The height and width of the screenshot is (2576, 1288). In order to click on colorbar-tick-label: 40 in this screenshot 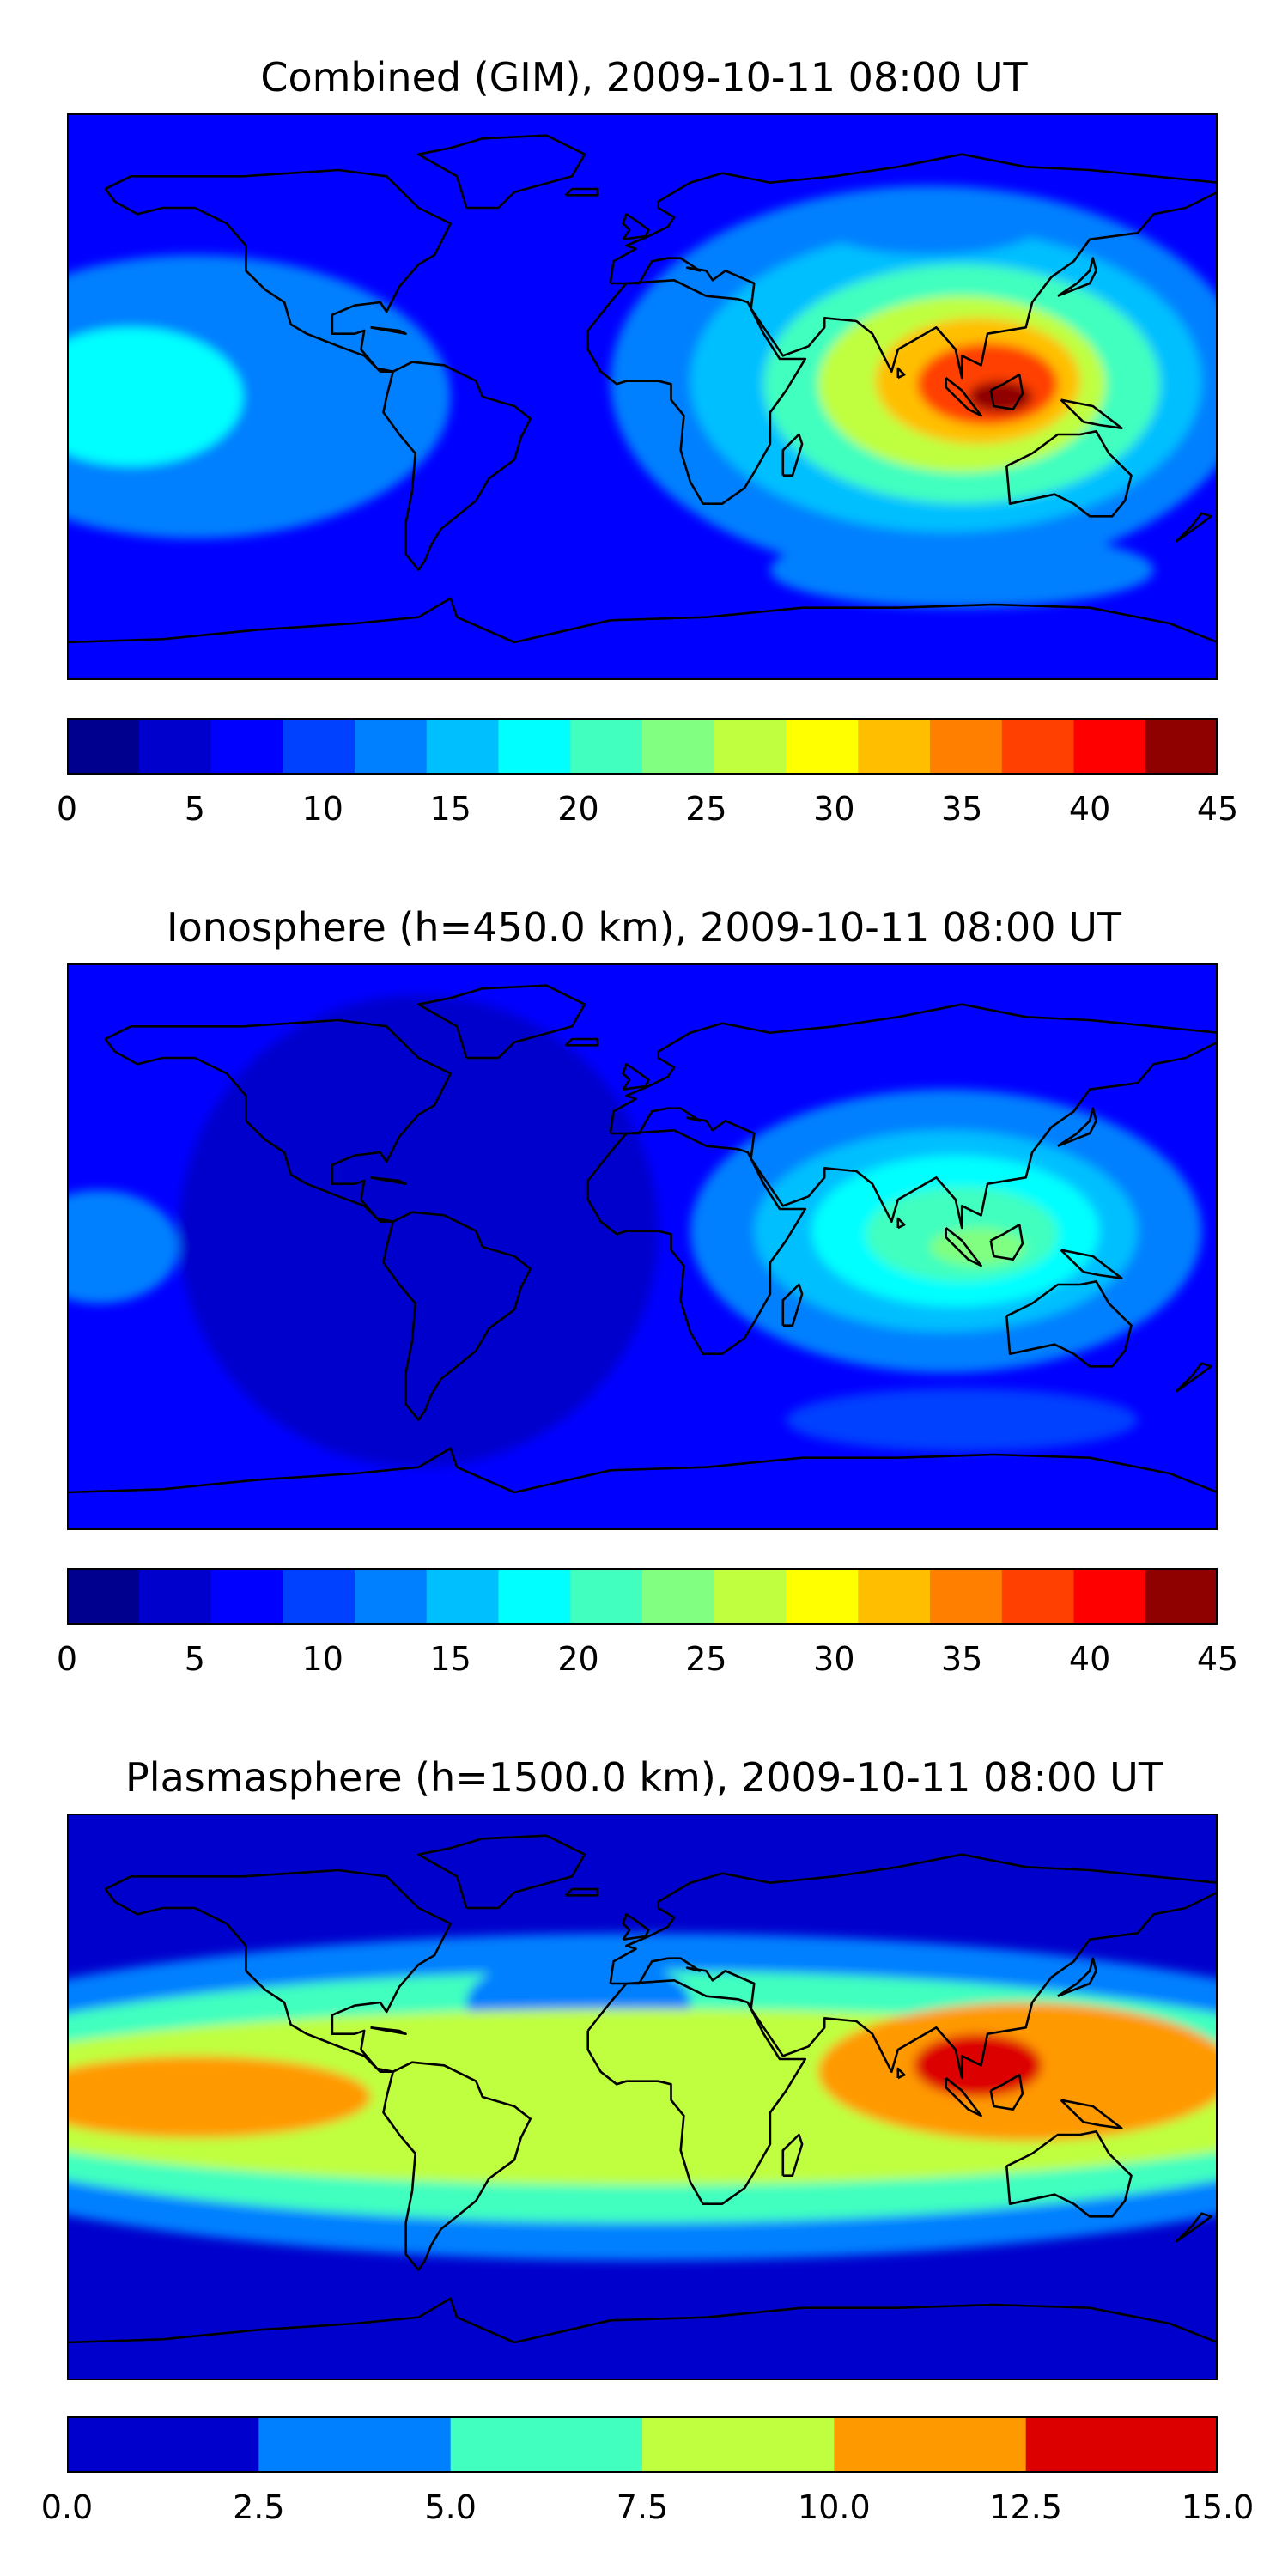, I will do `click(1089, 1659)`.